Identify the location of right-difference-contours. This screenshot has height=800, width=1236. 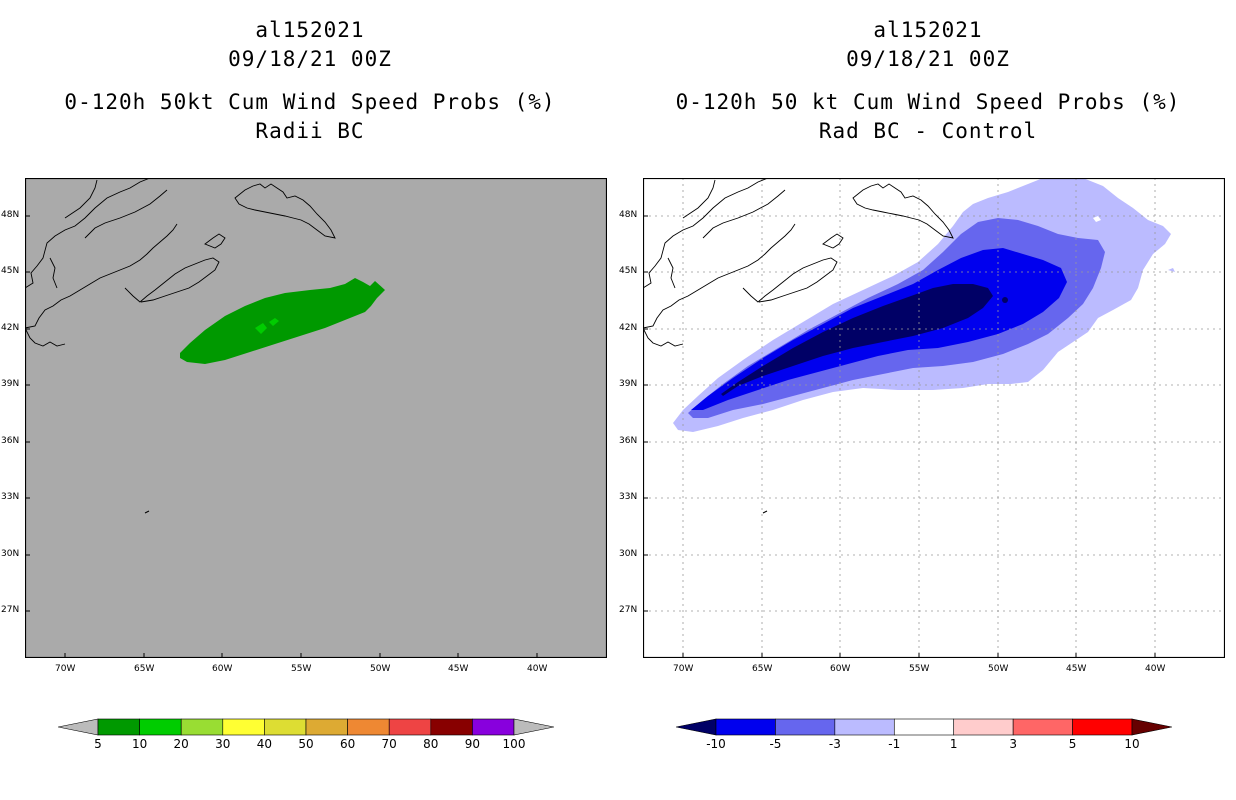
(924, 305).